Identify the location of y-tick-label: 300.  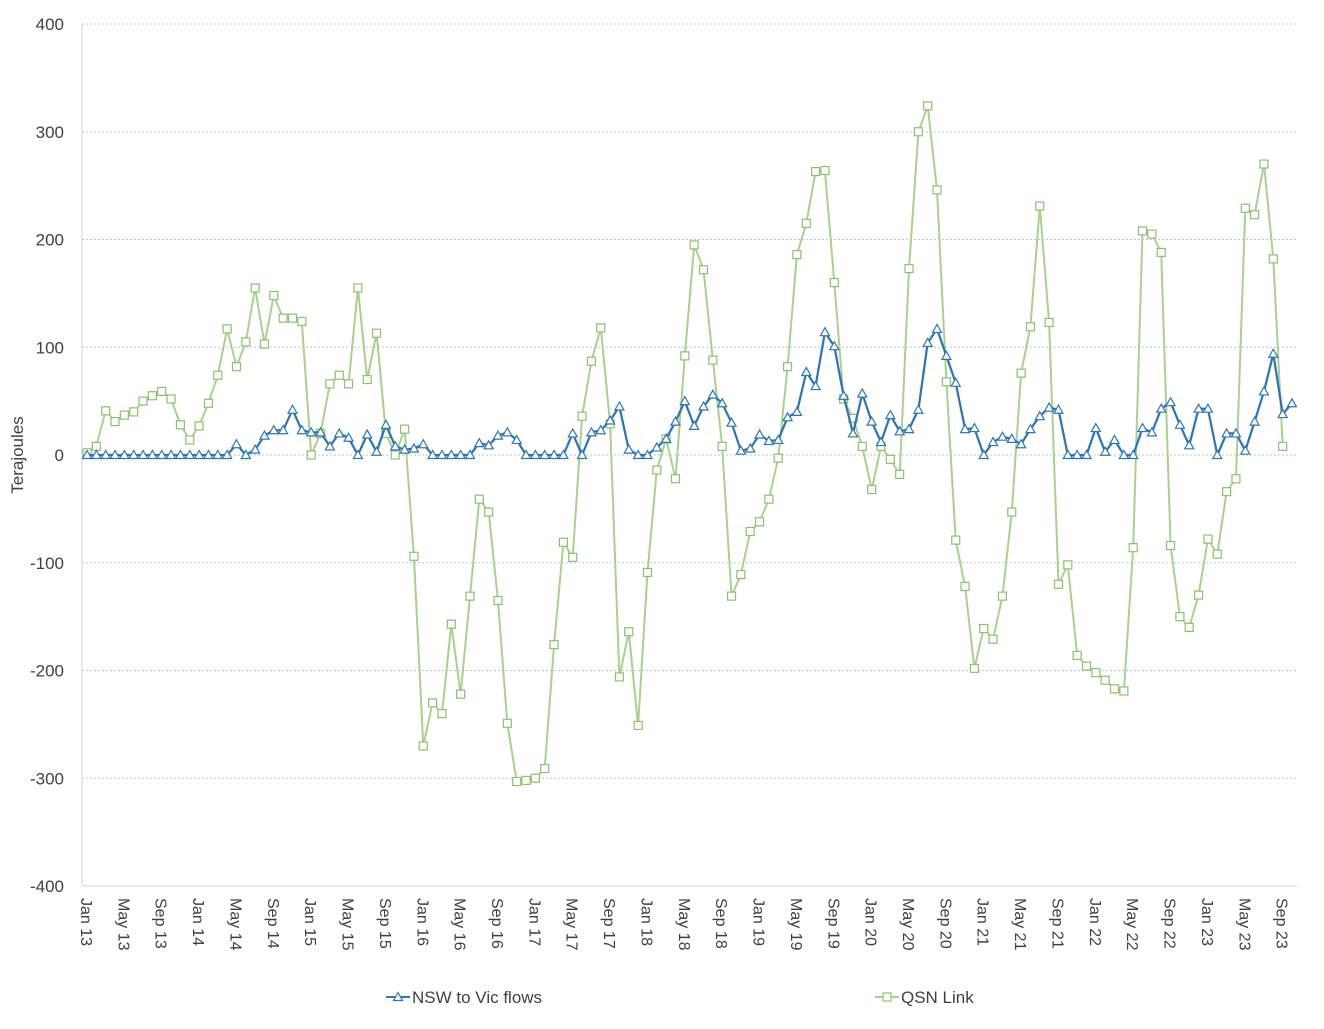
(50, 132).